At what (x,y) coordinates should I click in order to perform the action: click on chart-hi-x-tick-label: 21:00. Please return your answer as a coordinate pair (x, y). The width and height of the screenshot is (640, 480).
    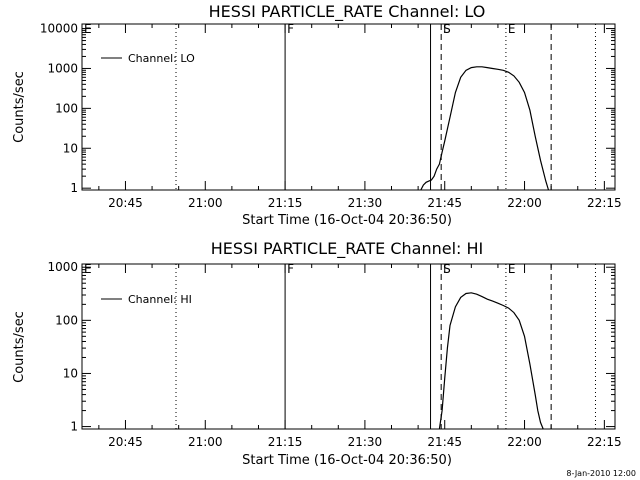
    Looking at the image, I should click on (205, 442).